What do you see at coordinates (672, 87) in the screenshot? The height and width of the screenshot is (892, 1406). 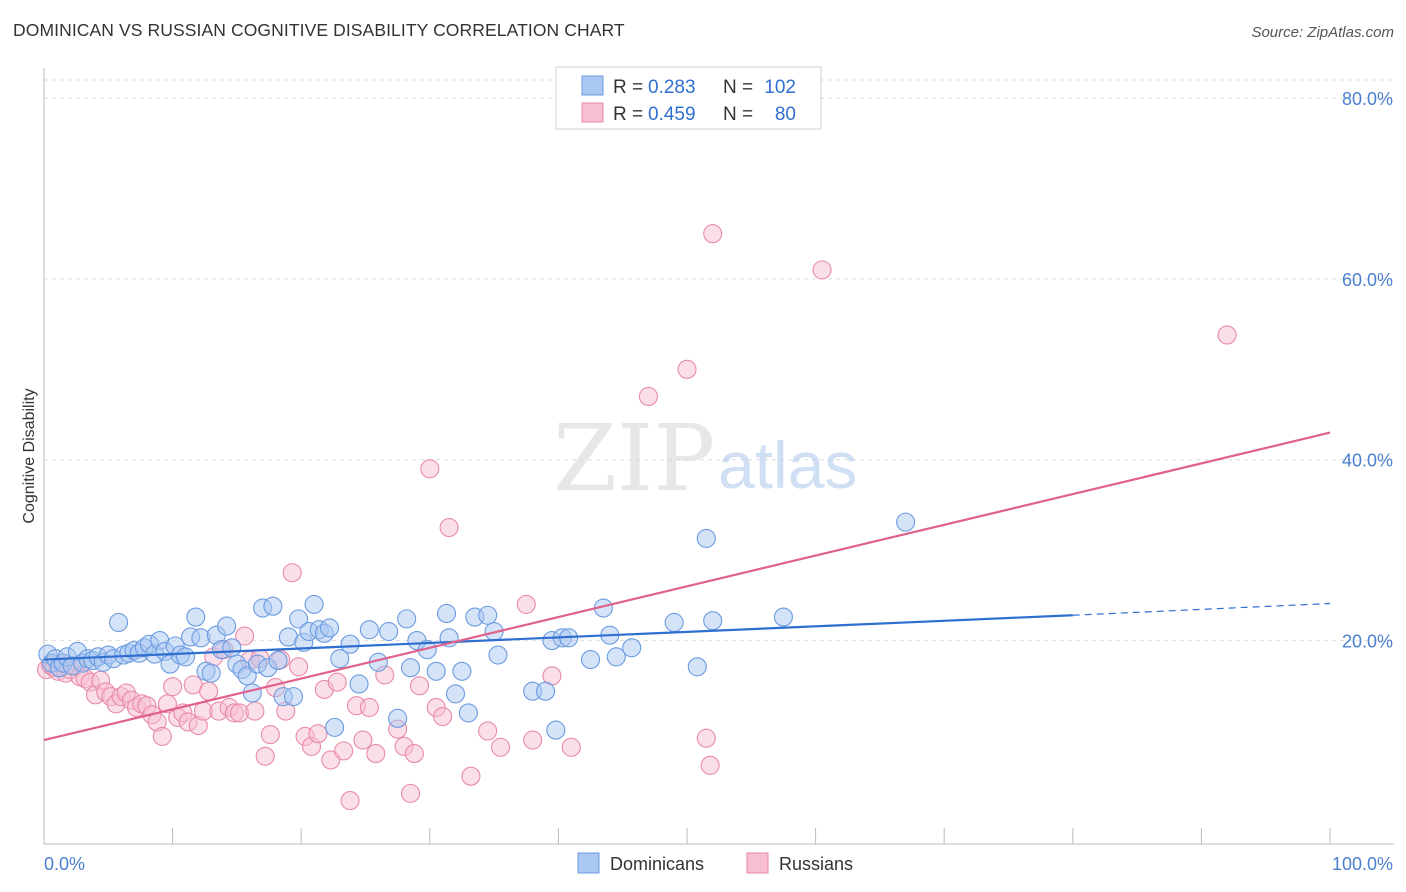 I see `legend-r-value-dominicans: 0.283` at bounding box center [672, 87].